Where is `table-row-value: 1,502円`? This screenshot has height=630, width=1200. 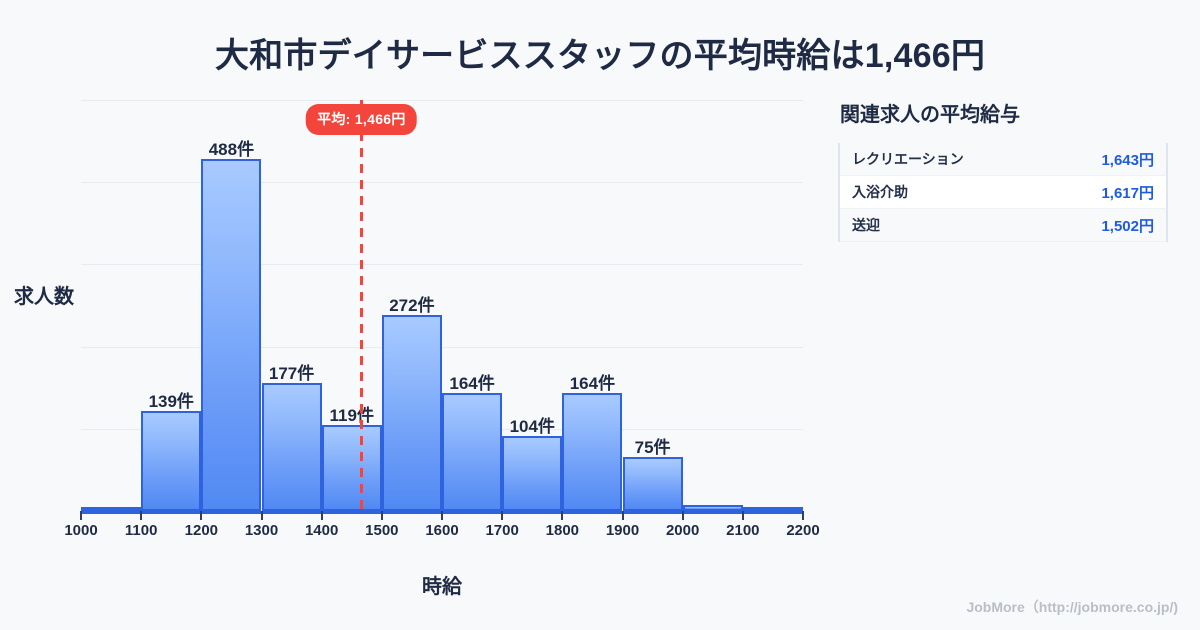 table-row-value: 1,502円 is located at coordinates (1127, 226).